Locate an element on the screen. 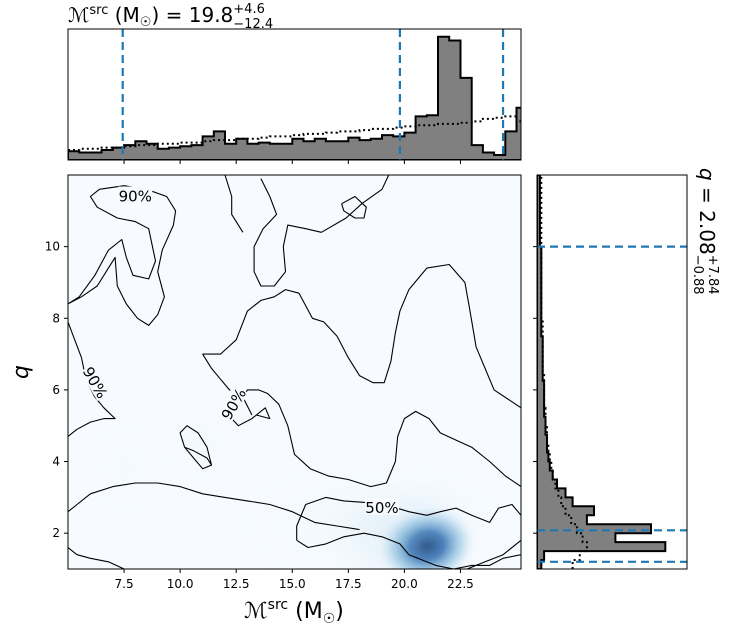 The width and height of the screenshot is (735, 636). x-tick-label: 15.0 is located at coordinates (292, 584).